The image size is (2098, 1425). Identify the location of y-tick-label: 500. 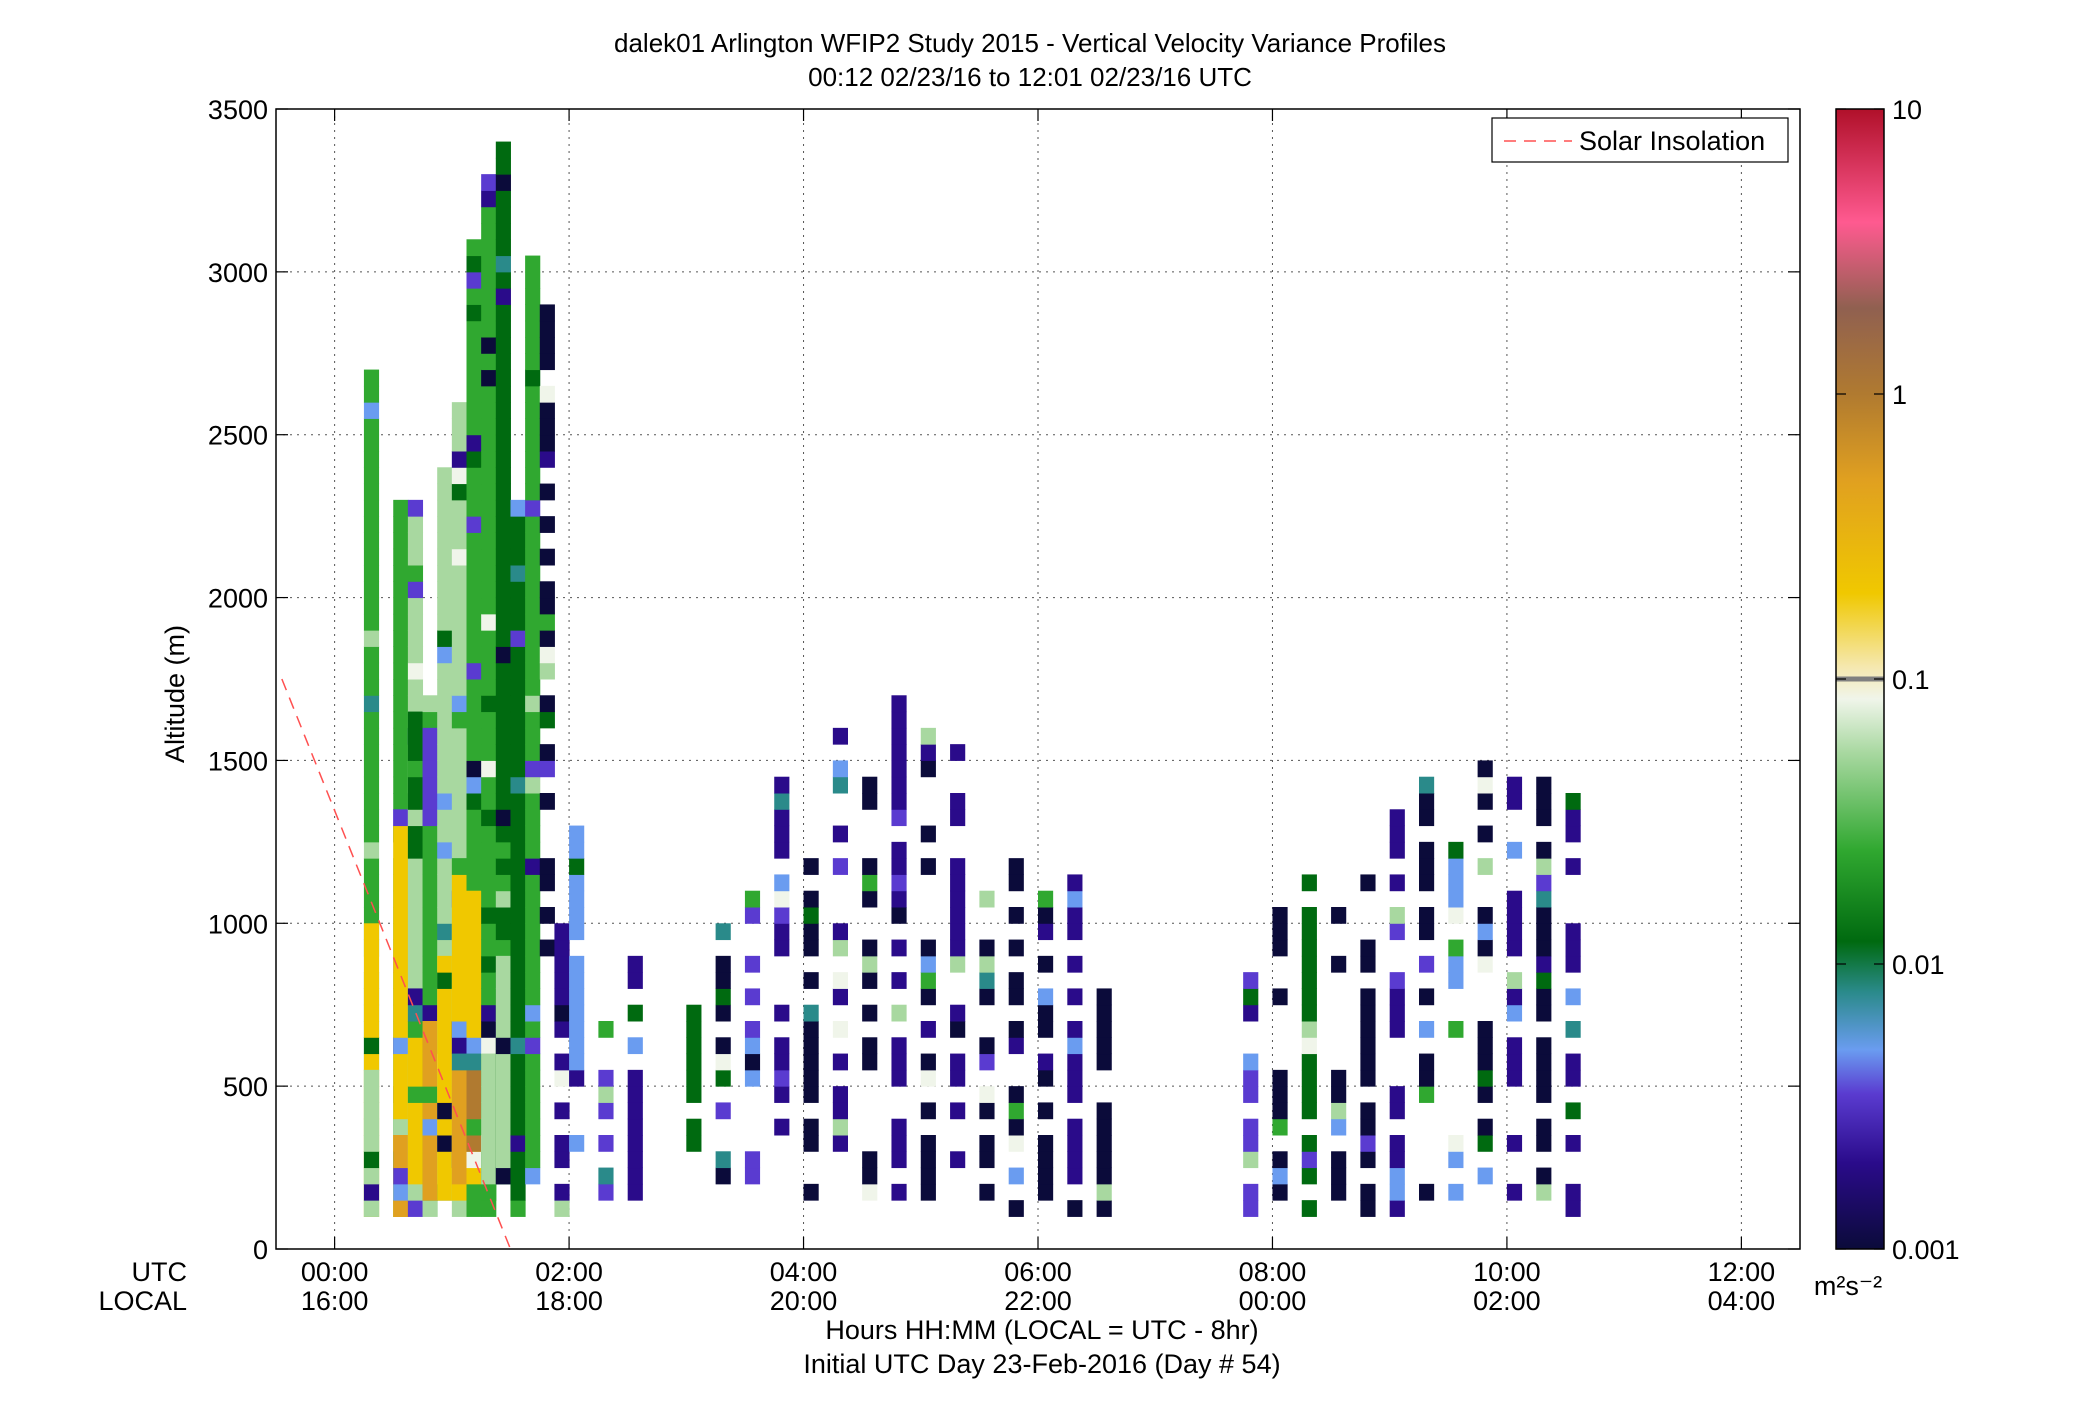
(245, 1087).